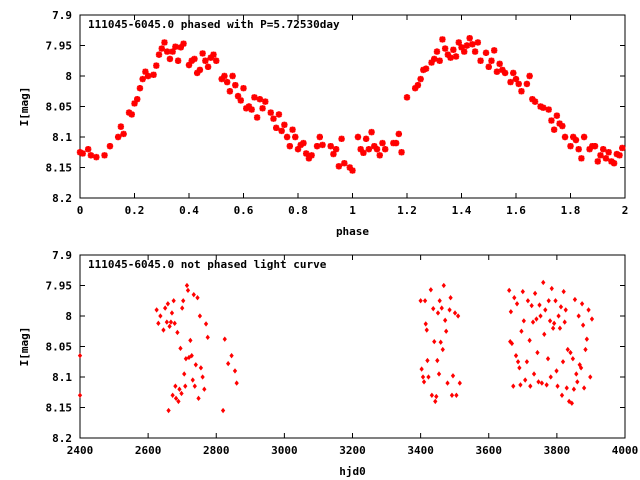 Image resolution: width=640 pixels, height=480 pixels. What do you see at coordinates (352, 231) in the screenshot?
I see `phased-x-axis-label: phase` at bounding box center [352, 231].